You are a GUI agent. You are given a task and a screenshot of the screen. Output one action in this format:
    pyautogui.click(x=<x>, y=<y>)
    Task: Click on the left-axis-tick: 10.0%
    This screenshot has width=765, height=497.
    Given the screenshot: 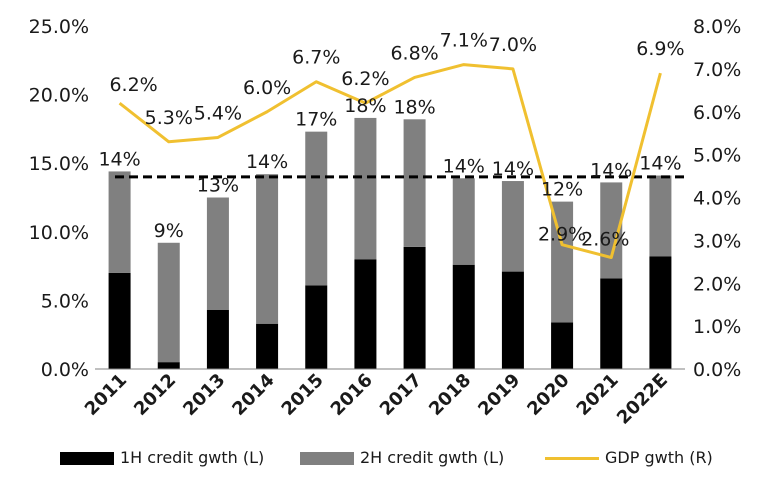 What is the action you would take?
    pyautogui.click(x=59, y=233)
    